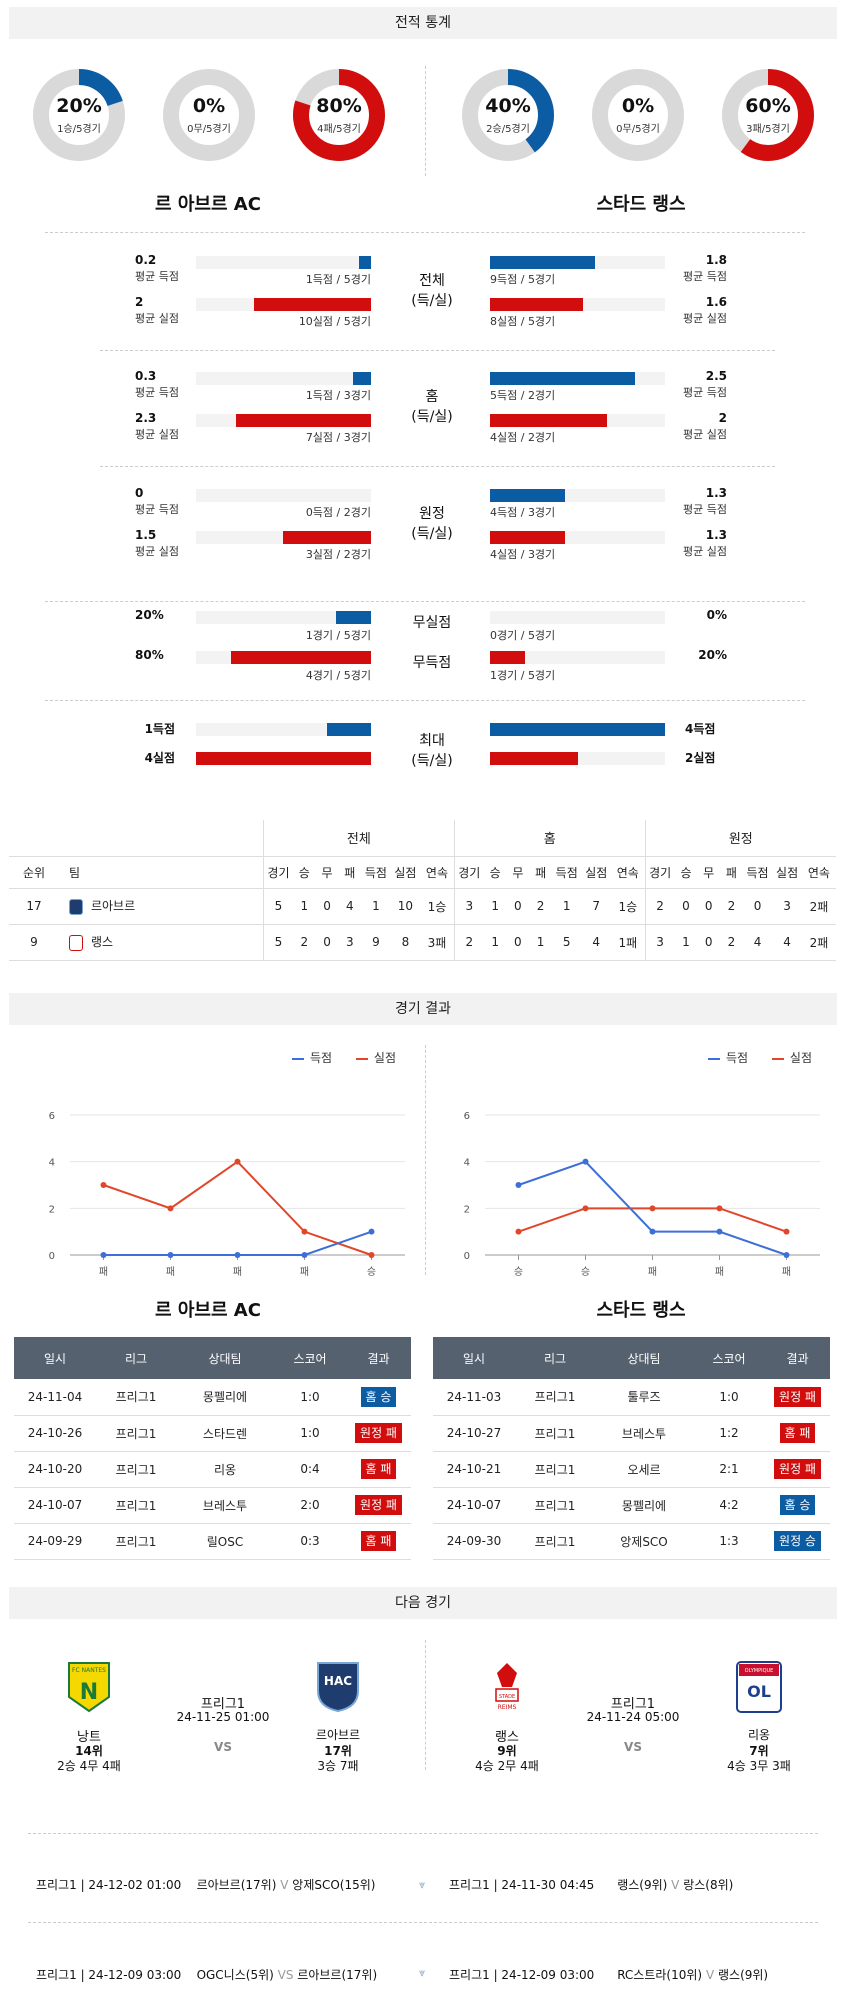 The width and height of the screenshot is (845, 2003). I want to click on reims-logo-icon: STADE REIMS, so click(507, 1687).